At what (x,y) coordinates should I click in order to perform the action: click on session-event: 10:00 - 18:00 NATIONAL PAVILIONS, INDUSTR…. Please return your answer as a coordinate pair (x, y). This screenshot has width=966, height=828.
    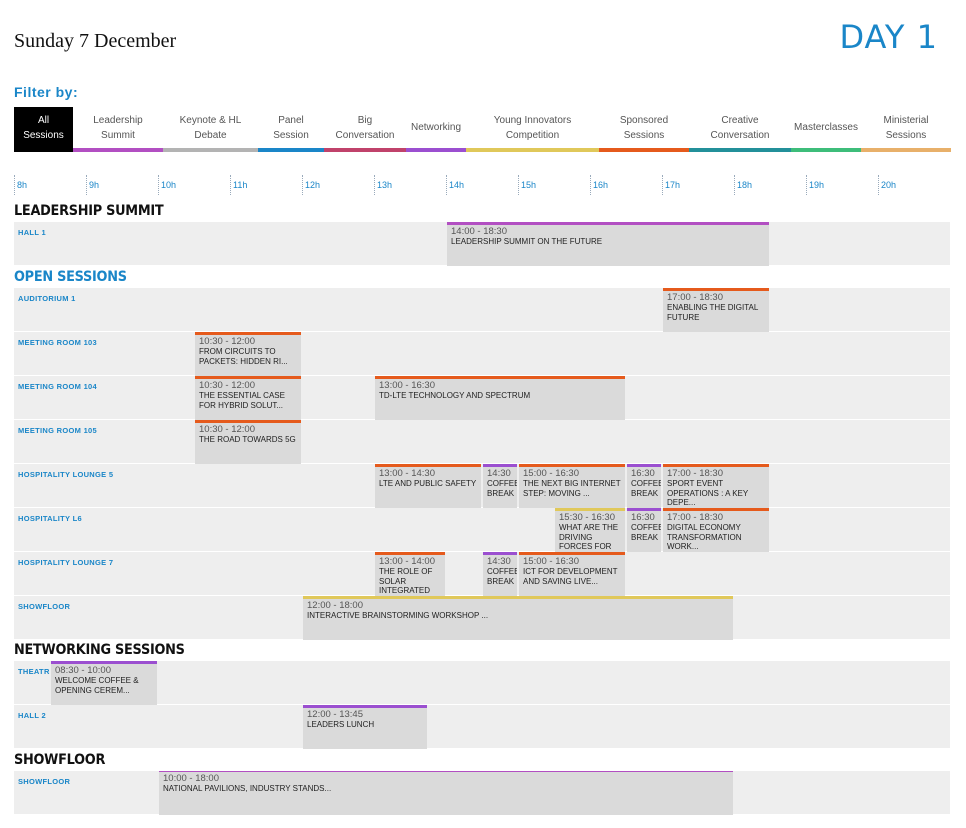
    Looking at the image, I should click on (446, 793).